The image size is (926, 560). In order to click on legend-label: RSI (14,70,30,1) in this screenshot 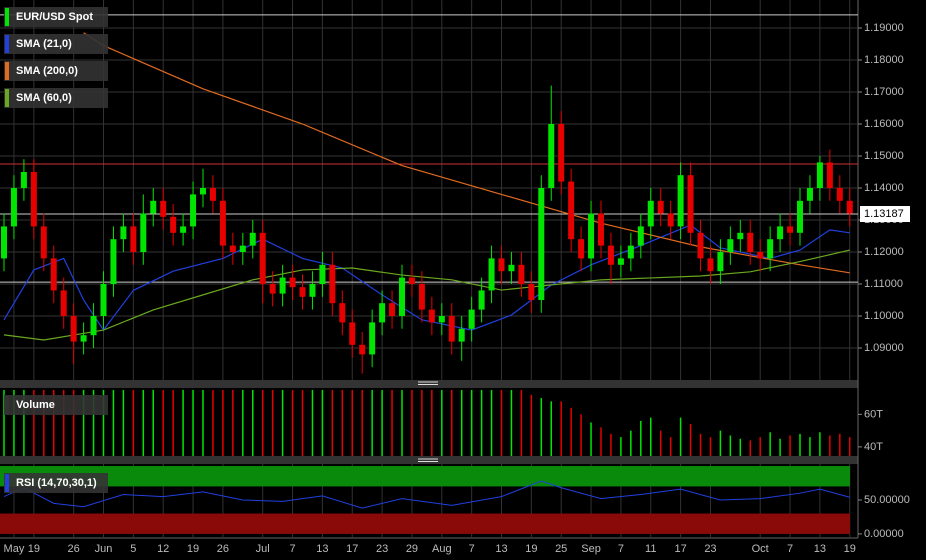, I will do `click(56, 483)`.